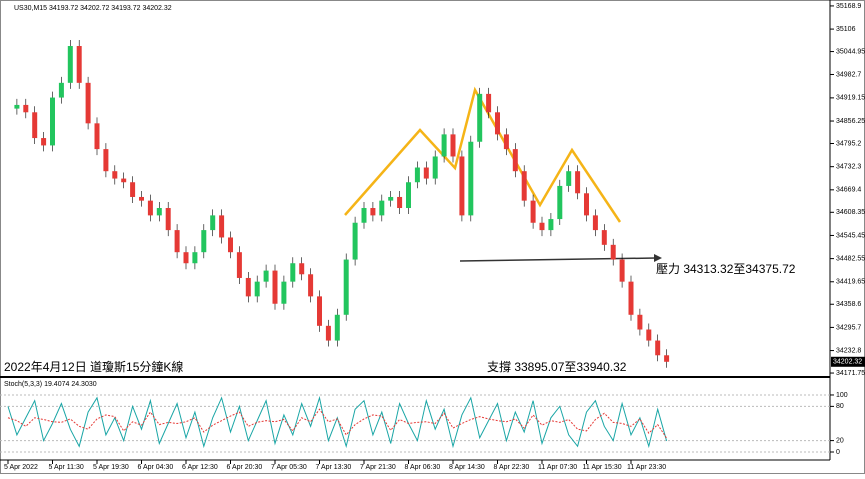 This screenshot has height=479, width=865. What do you see at coordinates (848, 143) in the screenshot?
I see `y-tick-label: 34795.2` at bounding box center [848, 143].